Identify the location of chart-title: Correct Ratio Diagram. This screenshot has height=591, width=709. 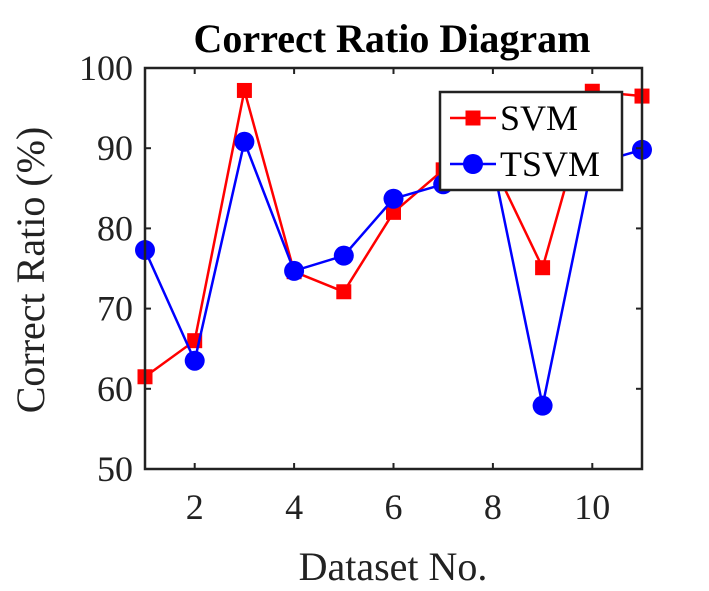
(392, 38).